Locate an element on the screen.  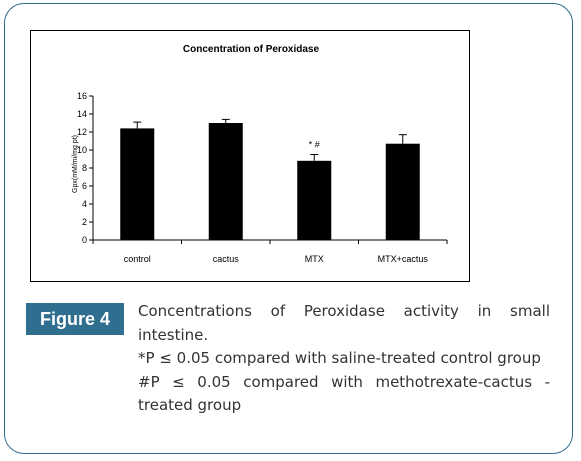
y-tick-label: 8 is located at coordinates (84, 168).